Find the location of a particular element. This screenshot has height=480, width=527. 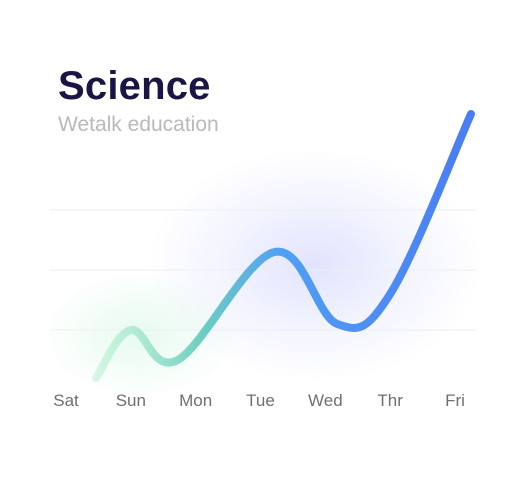

chart-subtitle: Wetalk education is located at coordinates (138, 124).